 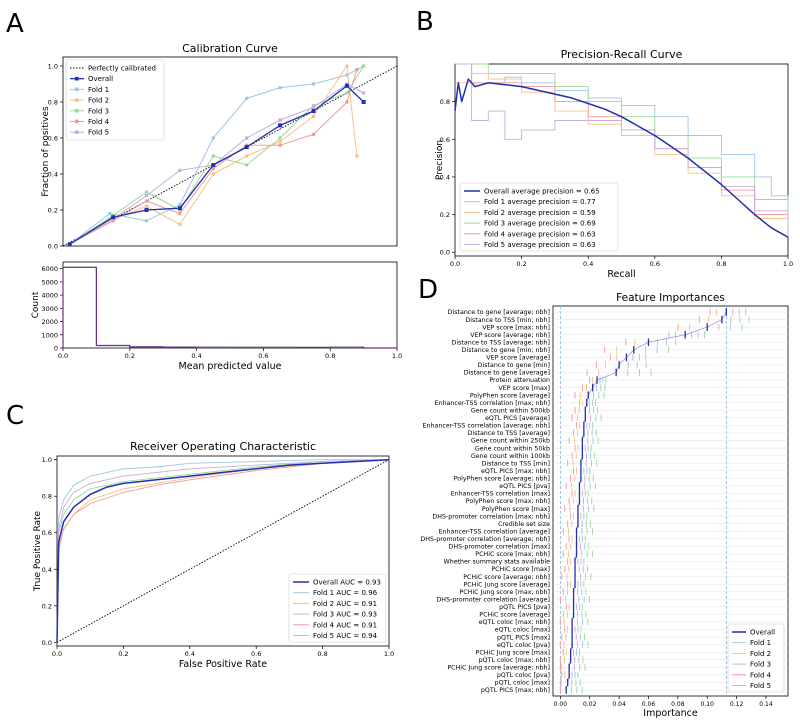 I want to click on roc-xtick-label: 0.0, so click(x=57, y=654).